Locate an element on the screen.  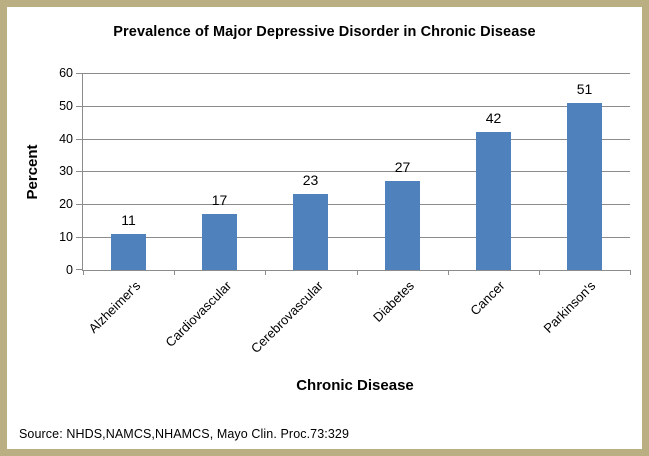
x-category-label-alzheimer-s: Alzheimer's is located at coordinates (114, 307).